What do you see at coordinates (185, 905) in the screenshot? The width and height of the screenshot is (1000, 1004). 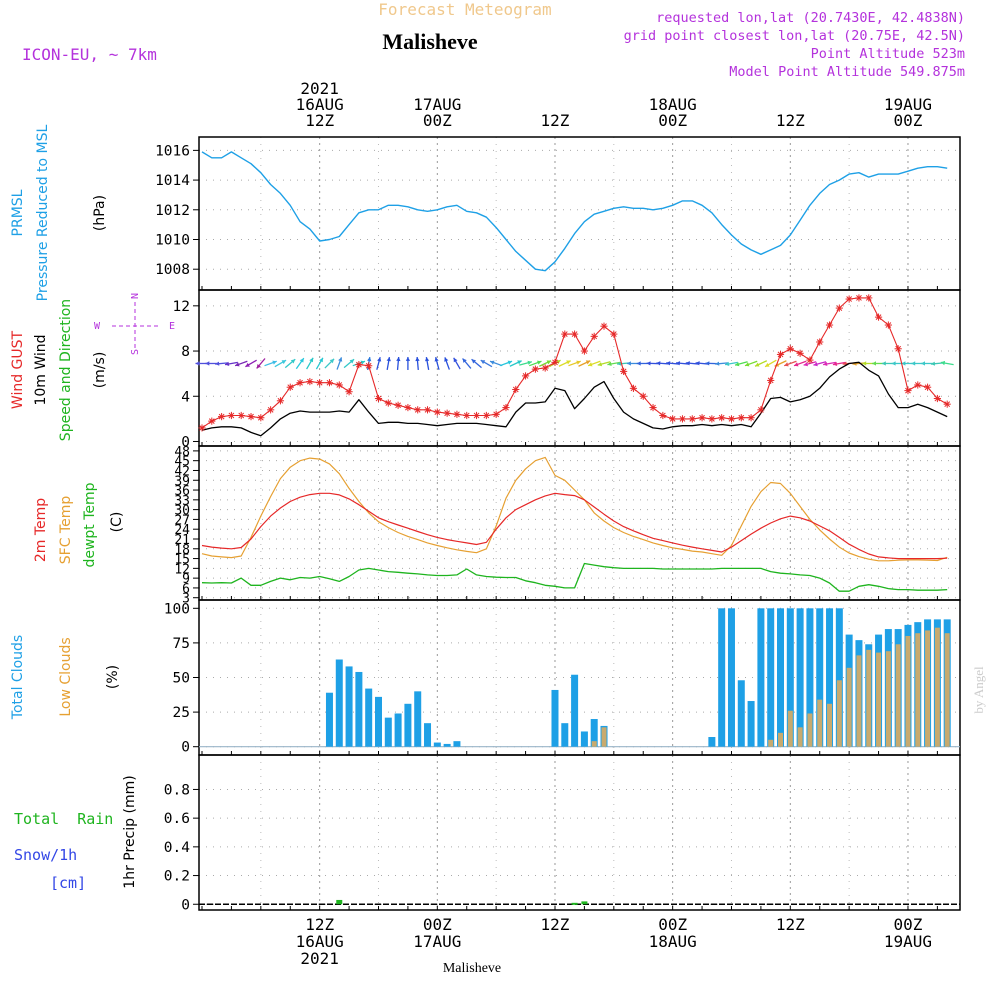 I see `precip-ytick-label: 0` at bounding box center [185, 905].